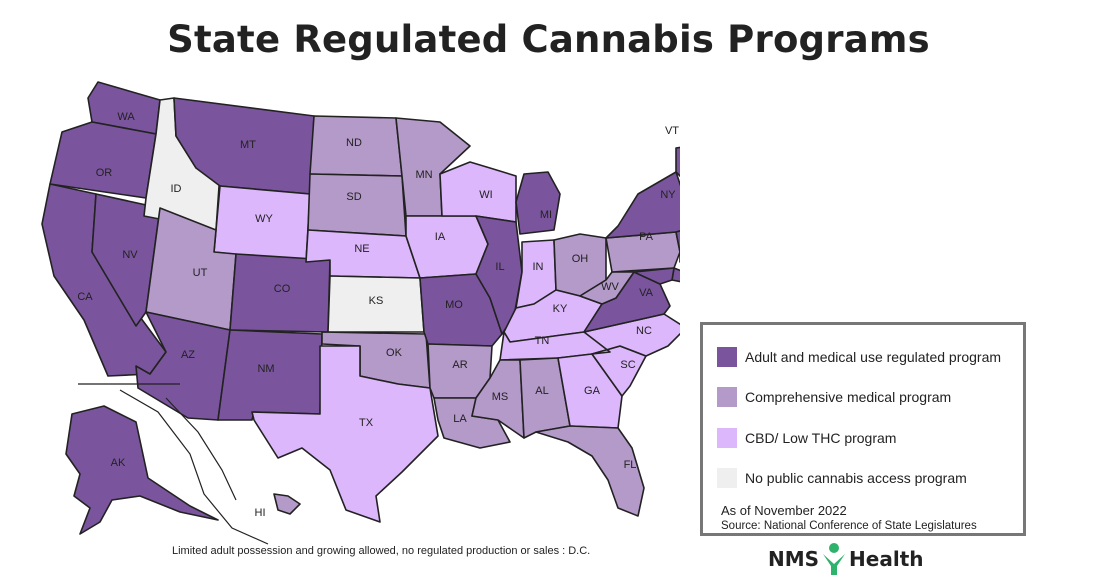 The width and height of the screenshot is (1097, 588). I want to click on state-nm, so click(270, 375).